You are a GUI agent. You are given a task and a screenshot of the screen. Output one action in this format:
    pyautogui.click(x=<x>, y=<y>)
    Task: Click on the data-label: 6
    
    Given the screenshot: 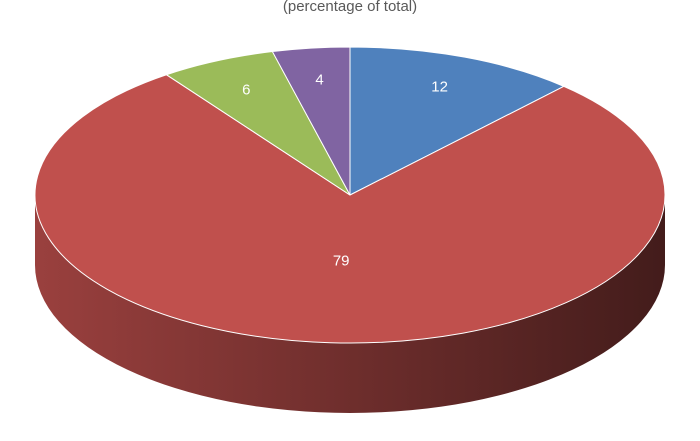 What is the action you would take?
    pyautogui.click(x=246, y=89)
    